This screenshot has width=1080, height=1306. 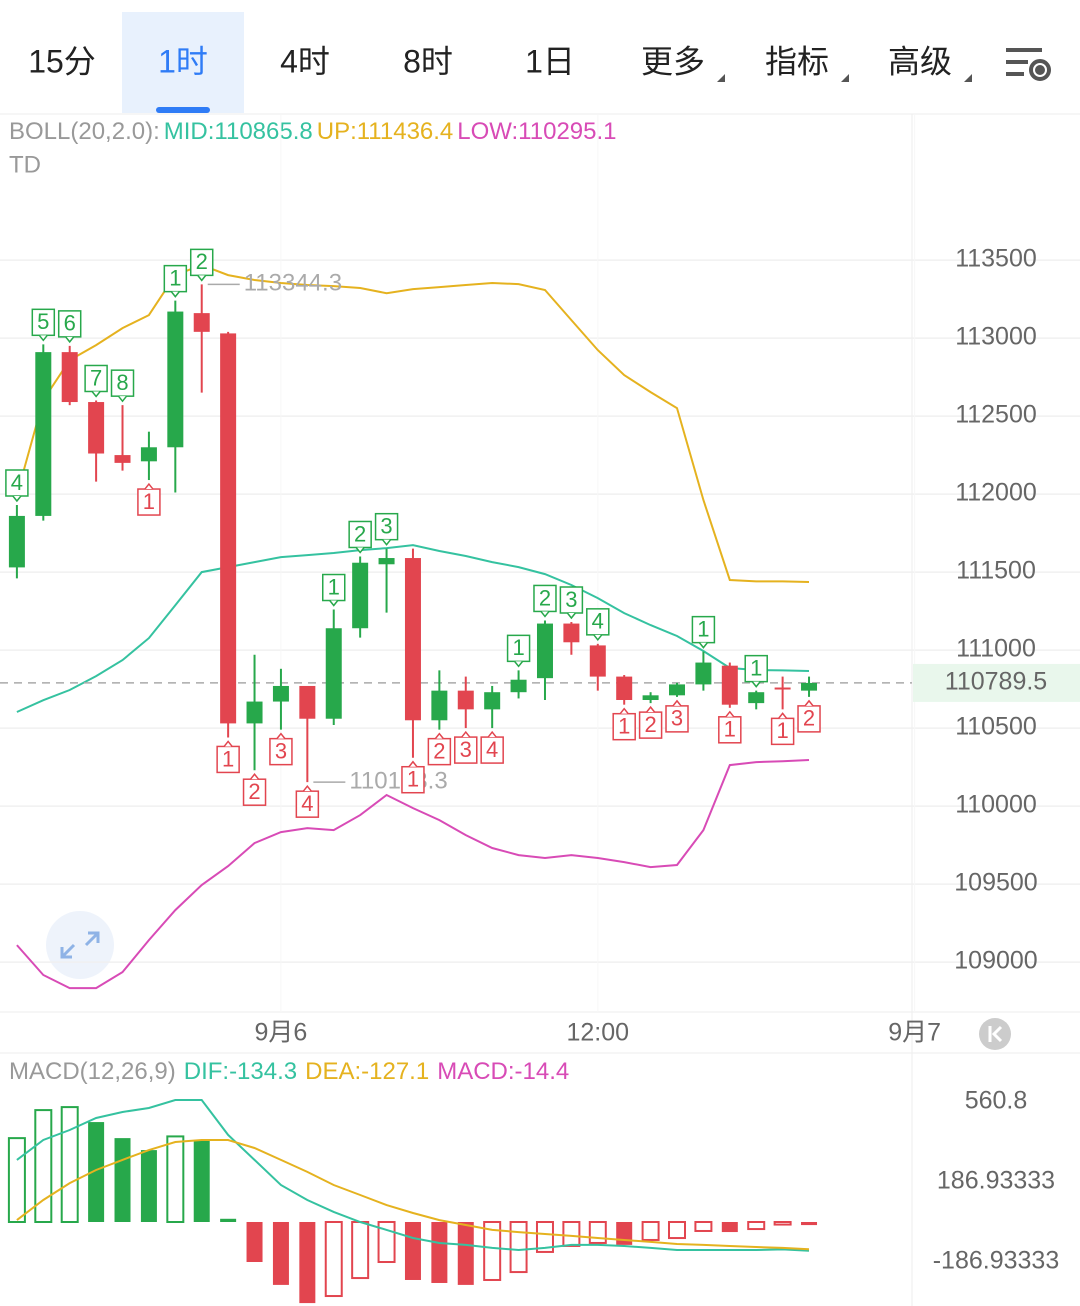 What do you see at coordinates (996, 1261) in the screenshot?
I see `y-tick-label: -186.93333` at bounding box center [996, 1261].